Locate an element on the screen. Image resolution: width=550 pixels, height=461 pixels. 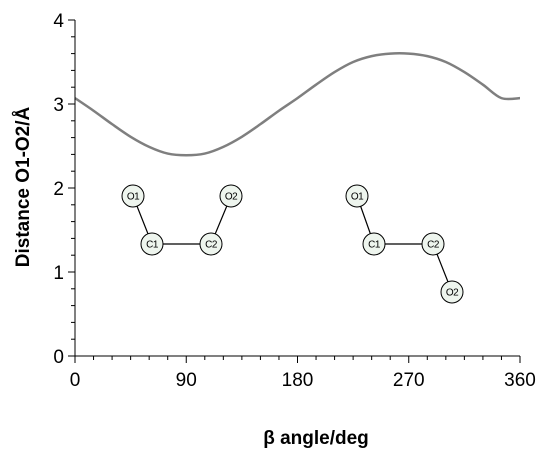
x-axis-title: β angle/deg is located at coordinates (316, 438).